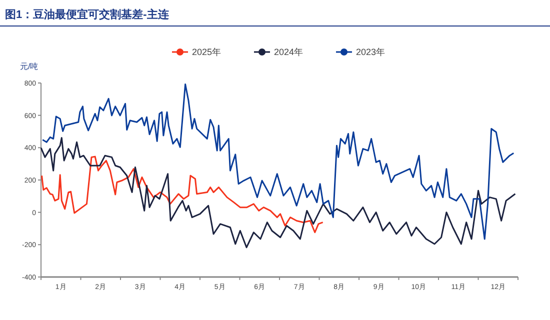 The image size is (550, 320). Describe the element at coordinates (182, 195) in the screenshot. I see `line-series` at that location.